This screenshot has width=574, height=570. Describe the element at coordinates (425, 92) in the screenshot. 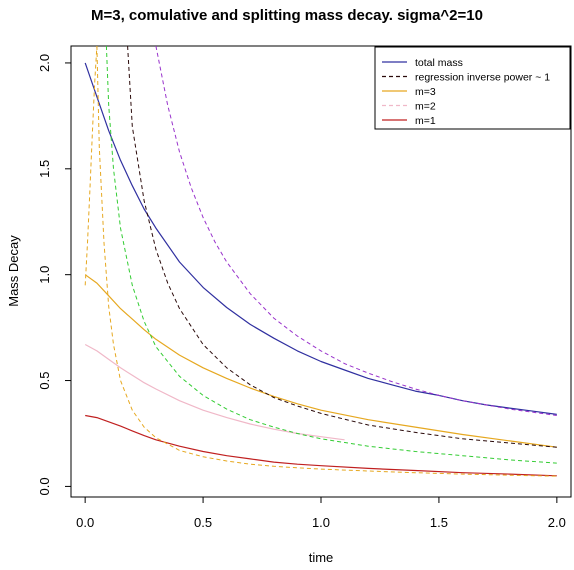

I see `legend-label: m=3` at that location.